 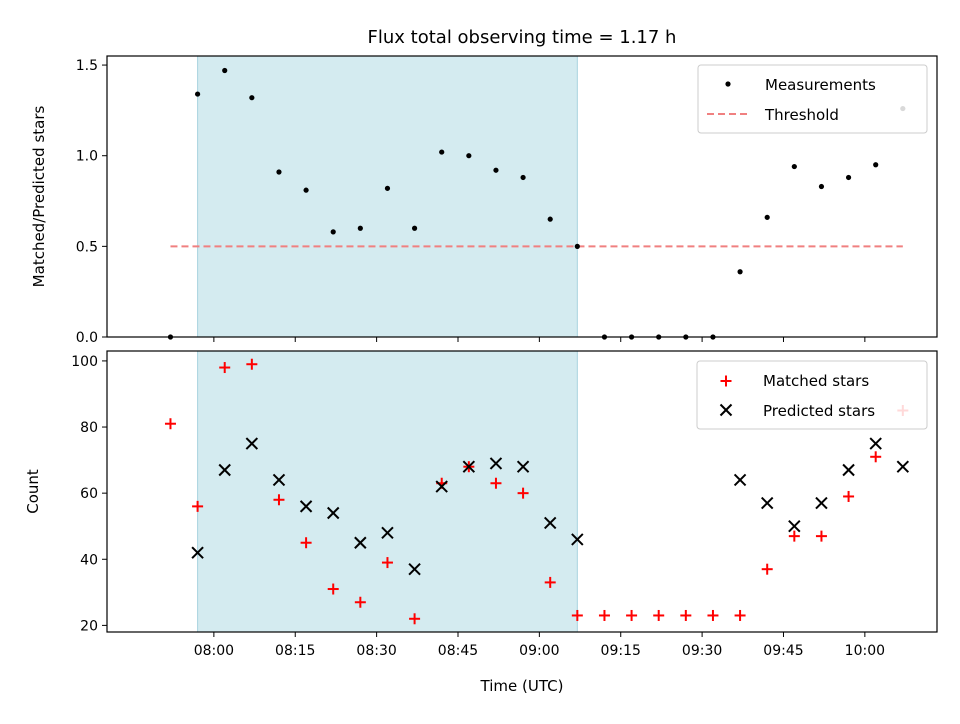 I want to click on x-tick-label: 08:00, so click(x=214, y=651).